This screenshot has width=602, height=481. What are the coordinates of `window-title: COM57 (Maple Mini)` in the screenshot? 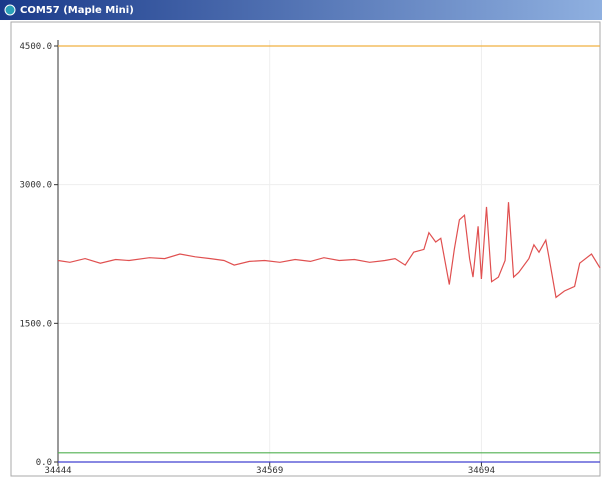 It's located at (77, 10).